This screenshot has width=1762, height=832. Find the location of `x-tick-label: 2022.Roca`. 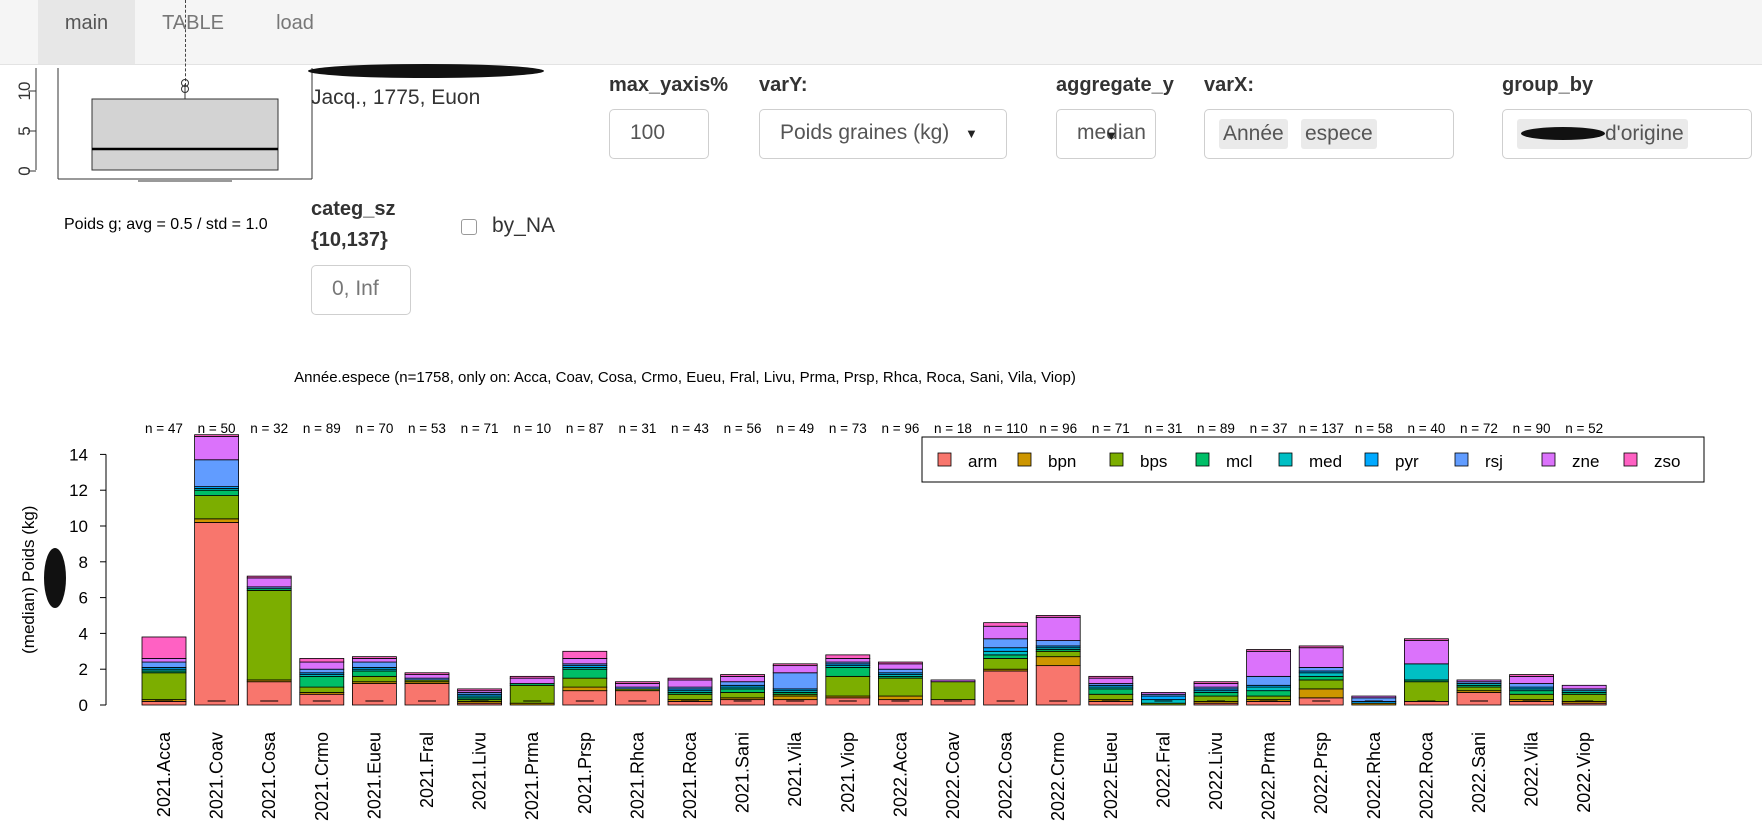

x-tick-label: 2022.Roca is located at coordinates (1426, 775).